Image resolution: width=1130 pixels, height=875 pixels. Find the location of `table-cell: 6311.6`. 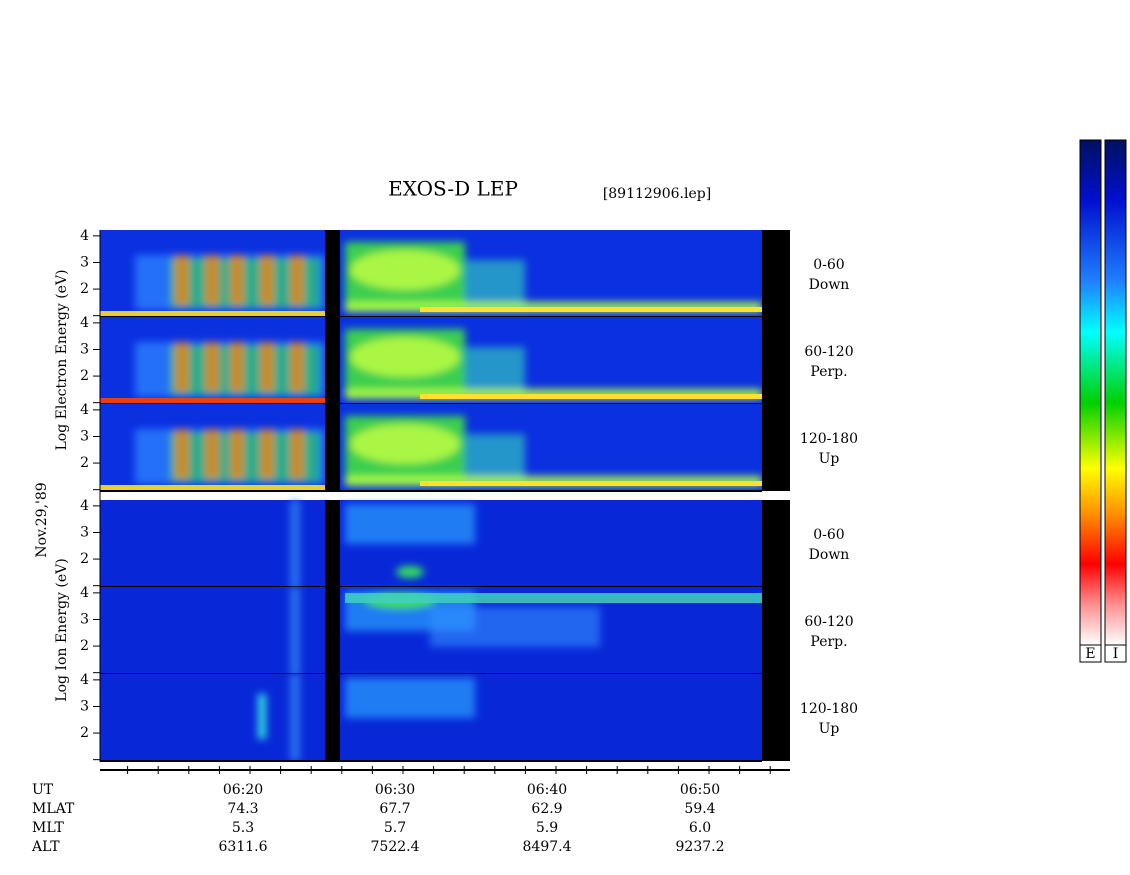

table-cell: 6311.6 is located at coordinates (243, 847).